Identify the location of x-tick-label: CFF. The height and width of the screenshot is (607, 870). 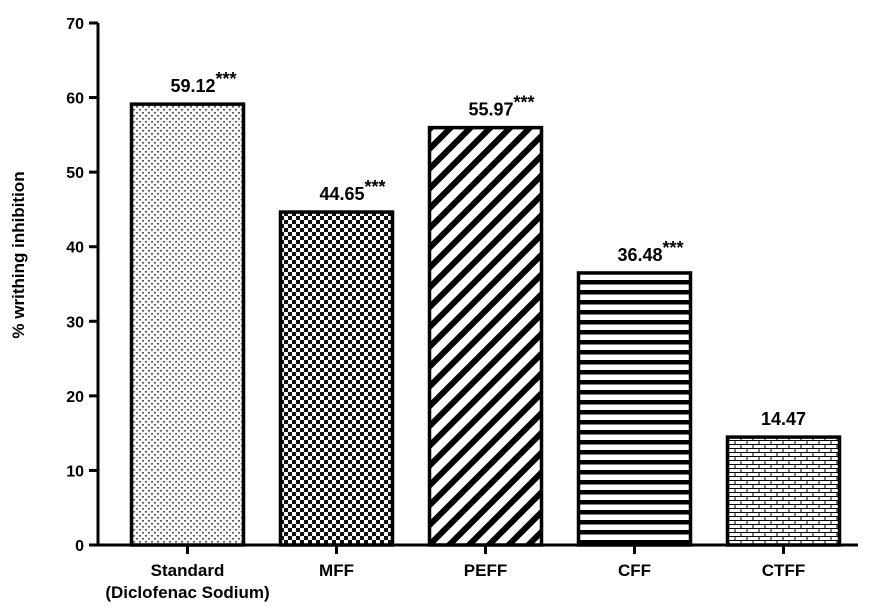
(634, 570).